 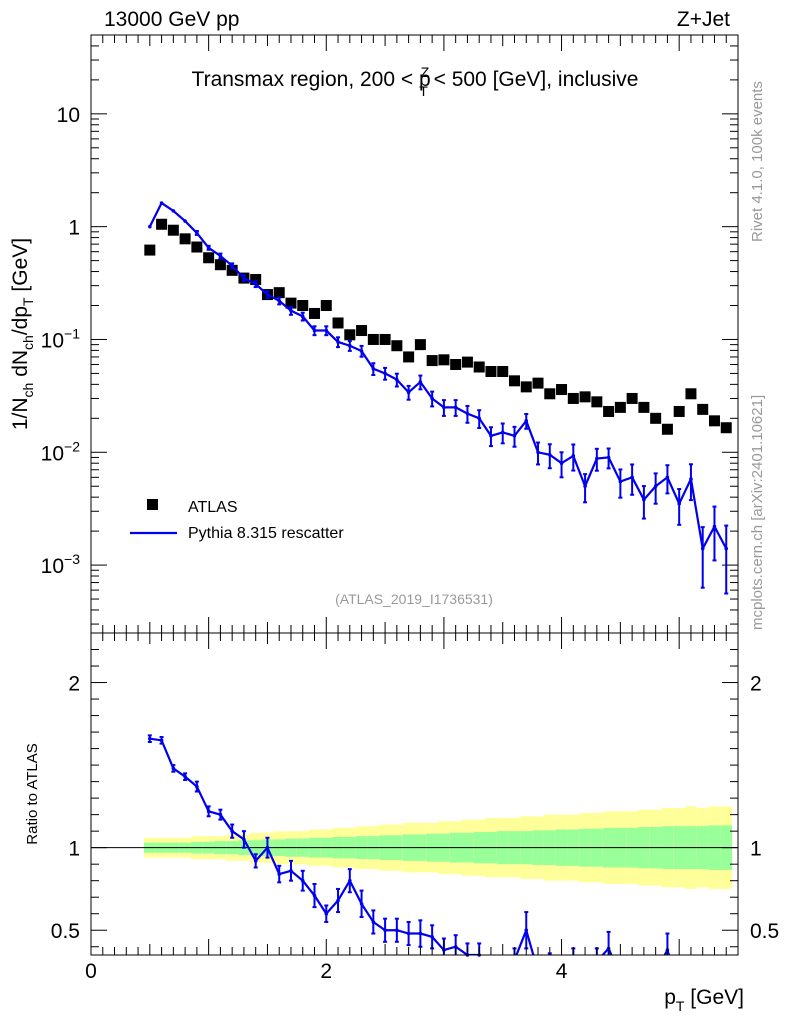 What do you see at coordinates (757, 161) in the screenshot?
I see `rivet-version-label: Rivet 4.1.0, 100k events` at bounding box center [757, 161].